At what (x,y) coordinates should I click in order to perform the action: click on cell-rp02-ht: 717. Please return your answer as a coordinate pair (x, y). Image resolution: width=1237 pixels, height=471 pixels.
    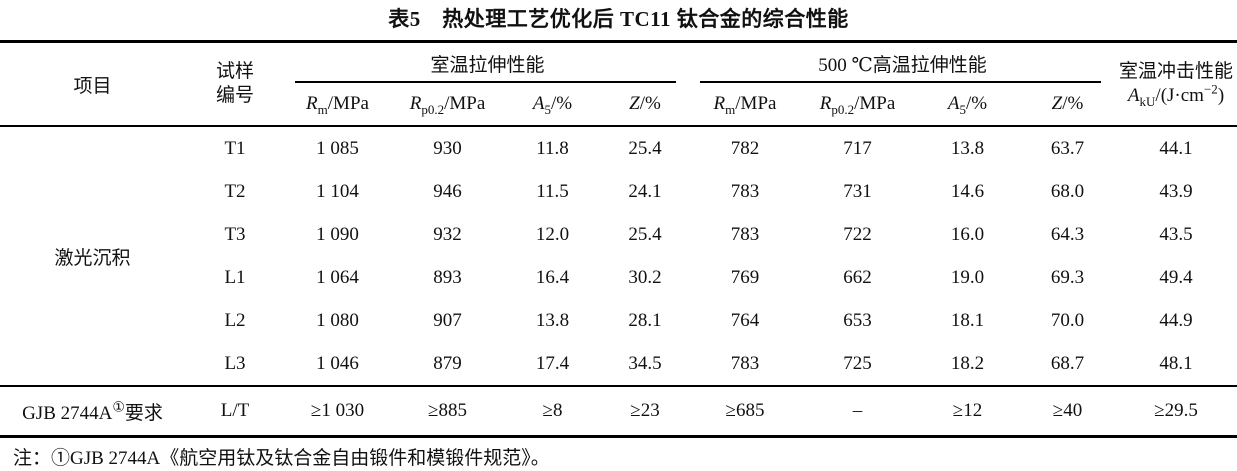
    Looking at the image, I should click on (857, 148).